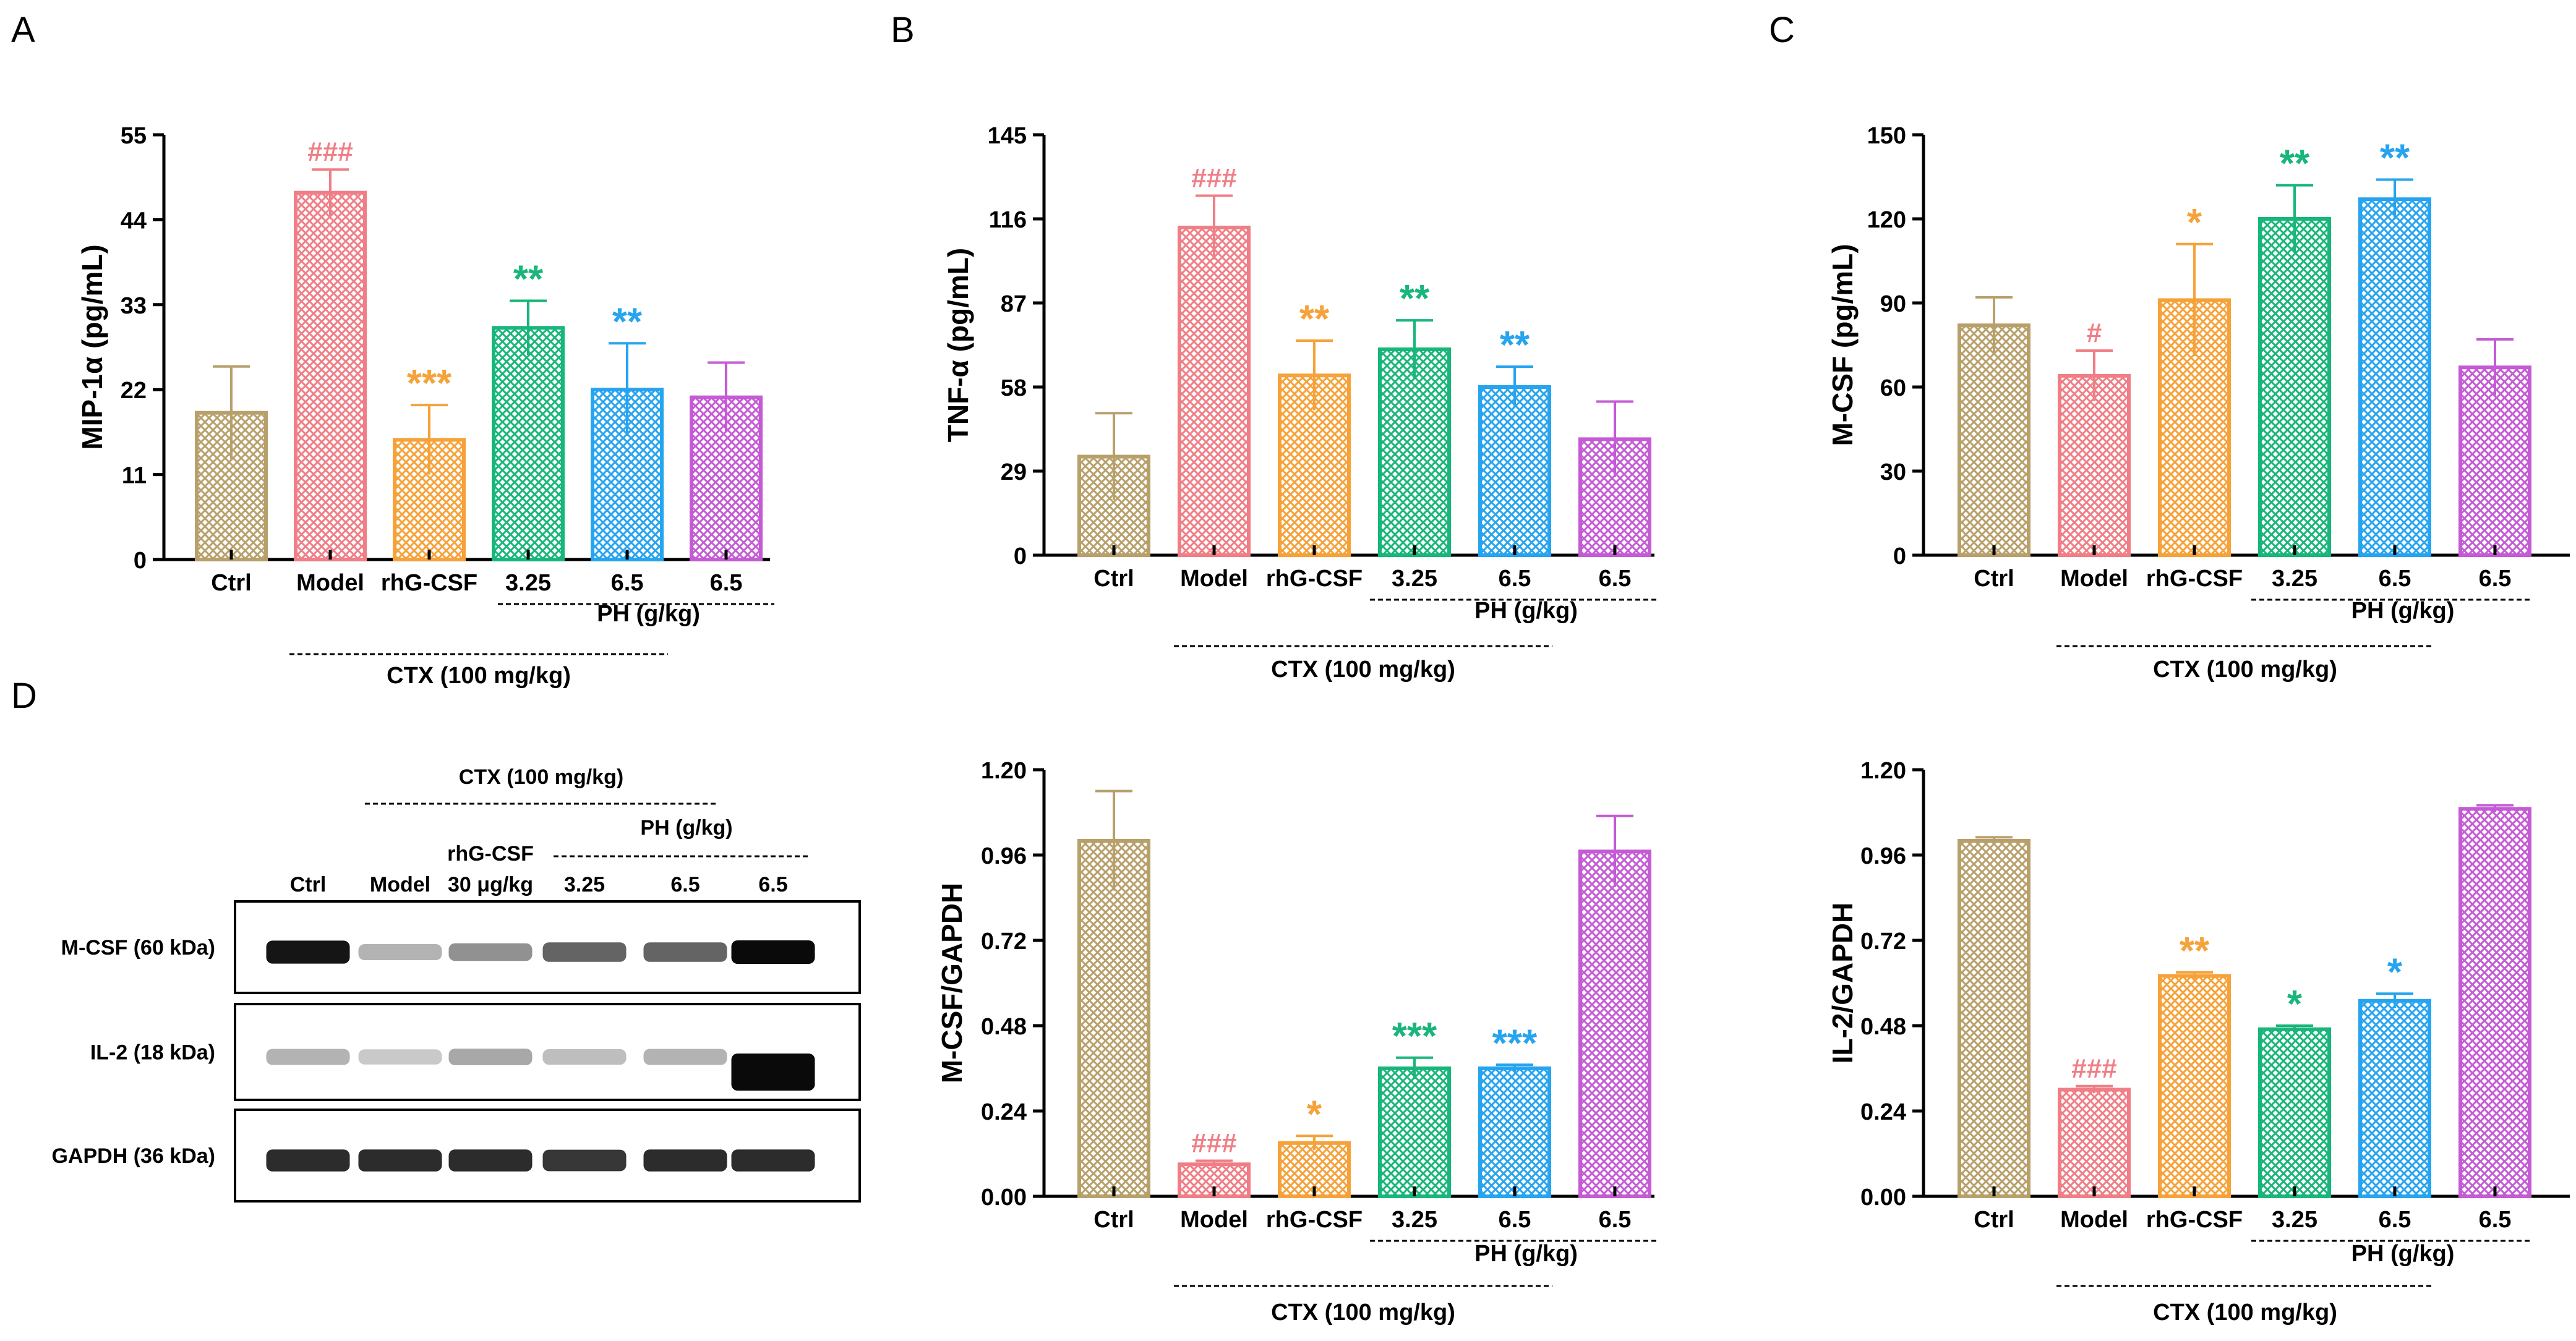 The height and width of the screenshot is (1341, 2576). What do you see at coordinates (2094, 333) in the screenshot?
I see `significance-label-1: #` at bounding box center [2094, 333].